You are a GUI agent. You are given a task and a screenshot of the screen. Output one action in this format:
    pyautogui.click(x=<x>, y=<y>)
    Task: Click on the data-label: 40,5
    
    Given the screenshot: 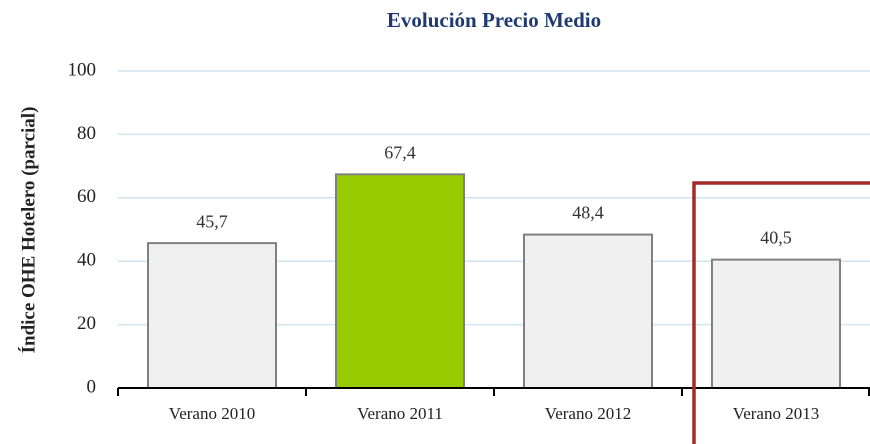 What is the action you would take?
    pyautogui.click(x=776, y=238)
    